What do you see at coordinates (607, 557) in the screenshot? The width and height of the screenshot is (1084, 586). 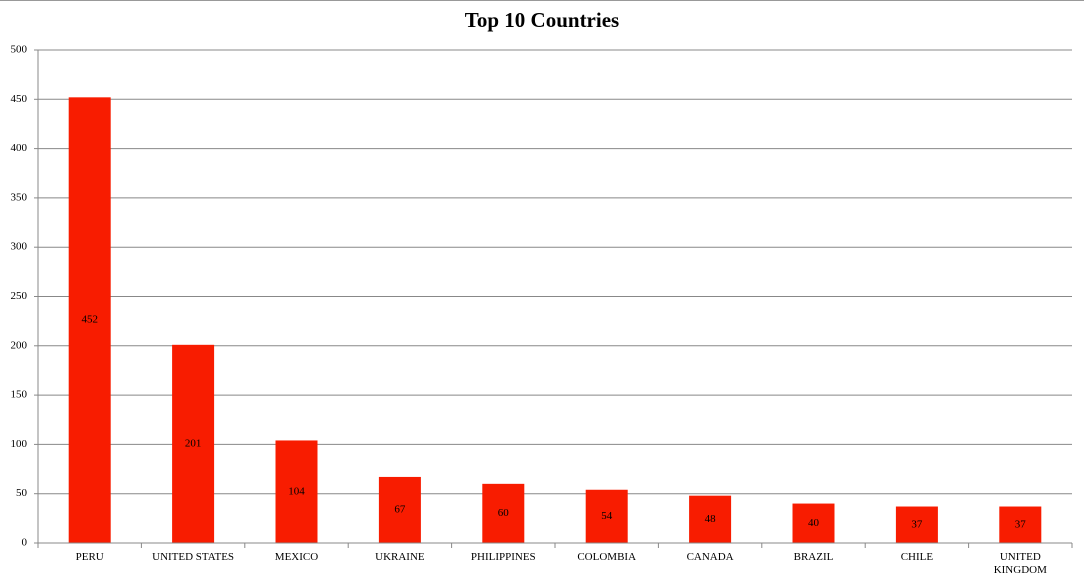 I see `x-tick-label: COLOMBIA` at bounding box center [607, 557].